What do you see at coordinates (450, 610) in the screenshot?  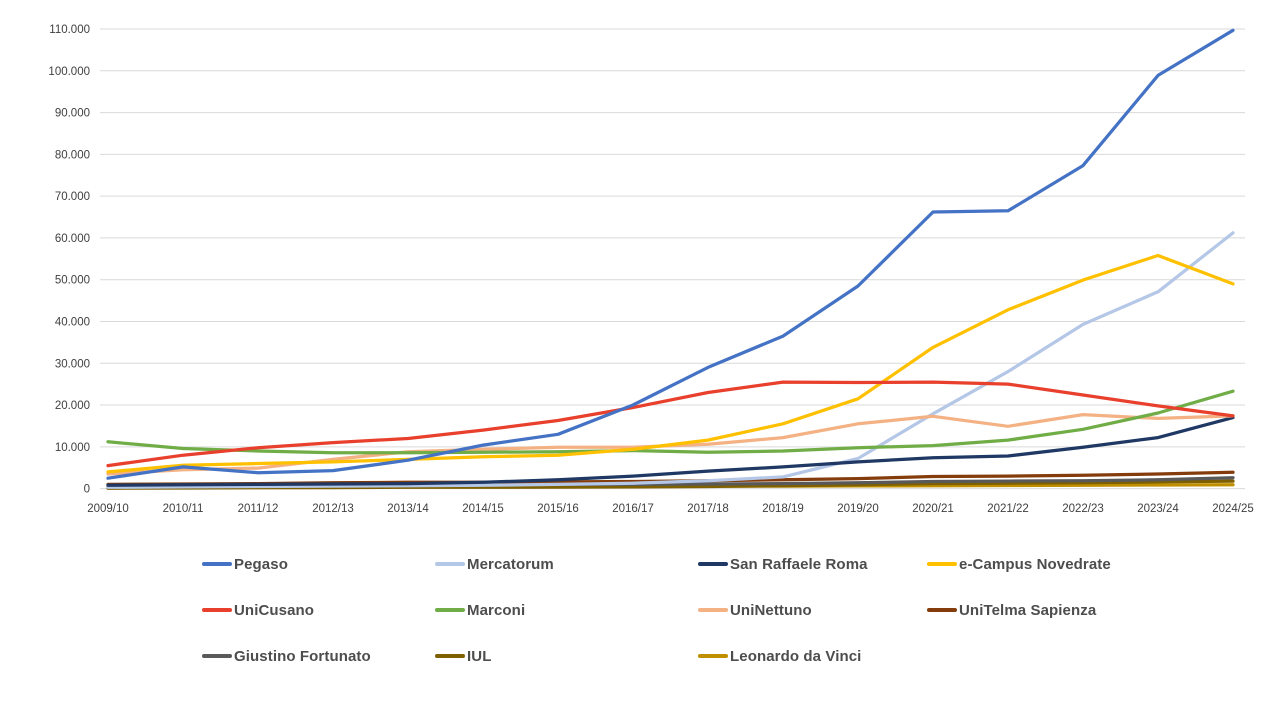 I see `legend-marker-marconi` at bounding box center [450, 610].